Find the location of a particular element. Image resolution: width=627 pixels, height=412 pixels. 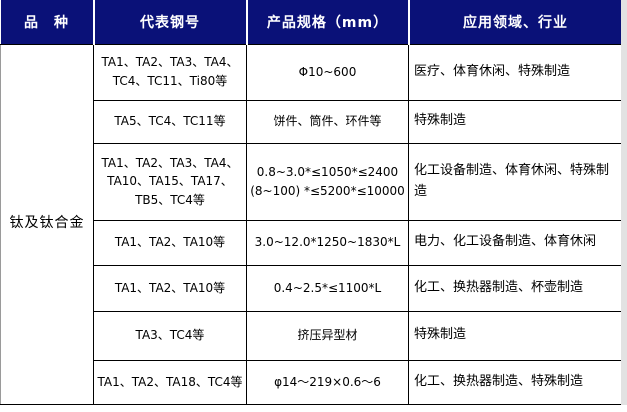

application-cell: 化工、换热器制造、特殊制造 is located at coordinates (515, 382).